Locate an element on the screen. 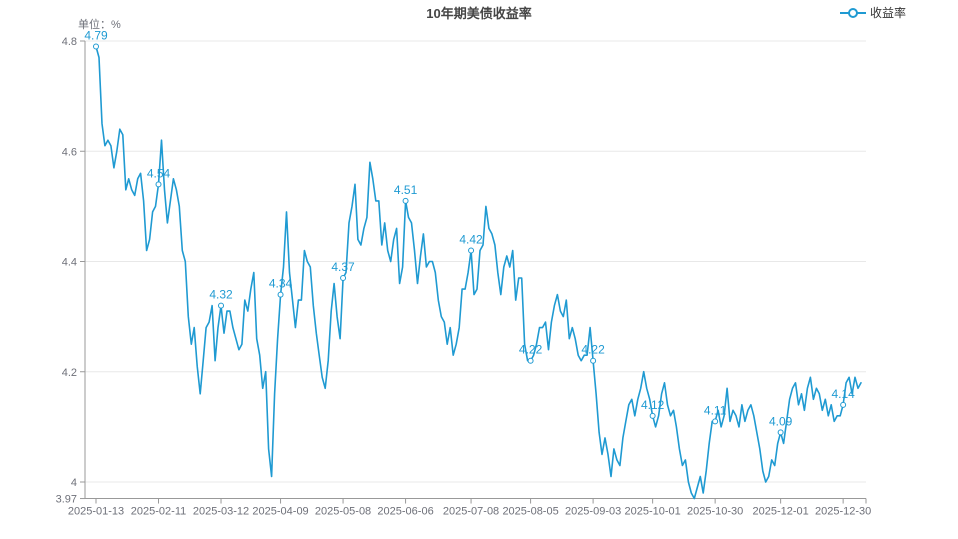 This screenshot has height=539, width=958. x-axis-label: 2025-05-08 is located at coordinates (343, 512).